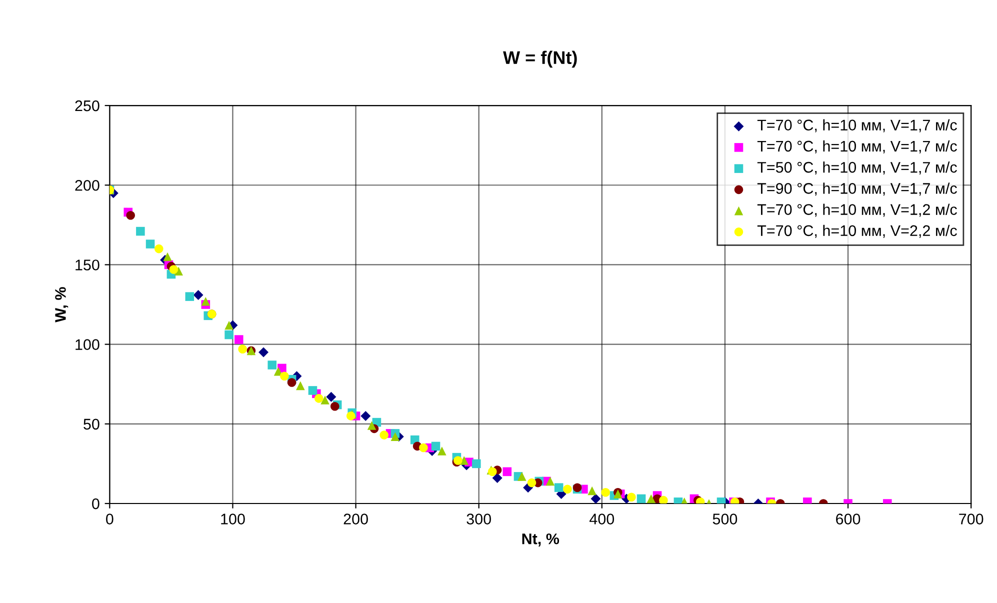 The width and height of the screenshot is (997, 603). I want to click on x-axis-title: Nt, %, so click(541, 539).